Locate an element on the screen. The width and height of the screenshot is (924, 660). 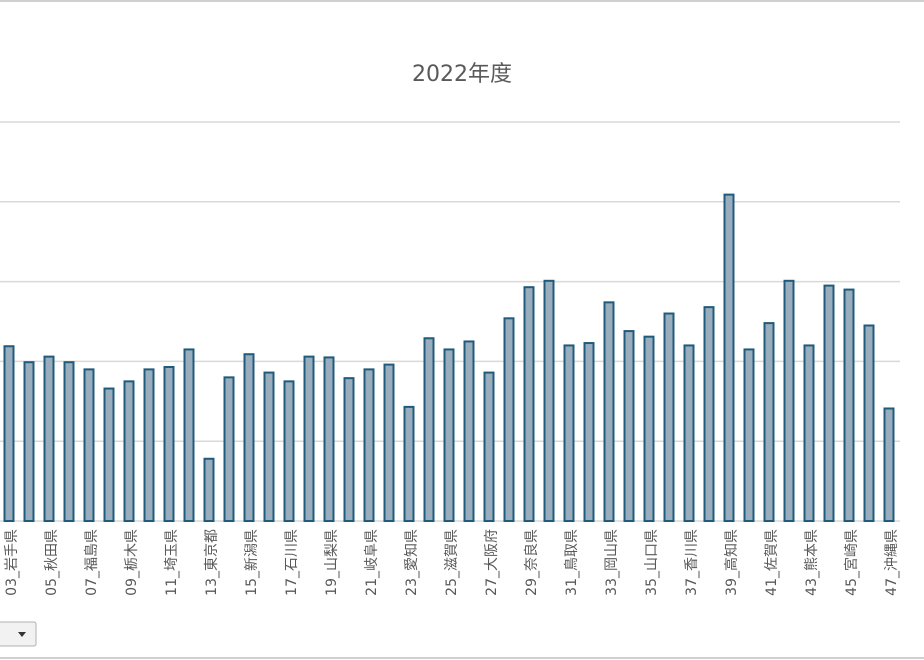
x-tick-label: 37_香川県 is located at coordinates (692, 562).